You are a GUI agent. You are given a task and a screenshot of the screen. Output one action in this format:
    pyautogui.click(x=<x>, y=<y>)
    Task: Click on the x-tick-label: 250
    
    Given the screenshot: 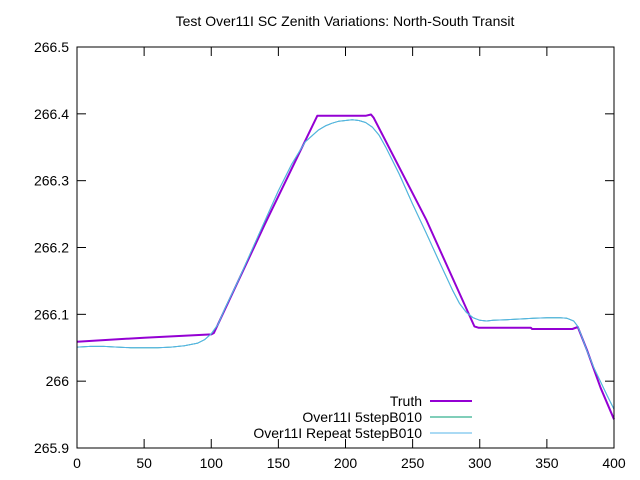 What is the action you would take?
    pyautogui.click(x=413, y=463)
    